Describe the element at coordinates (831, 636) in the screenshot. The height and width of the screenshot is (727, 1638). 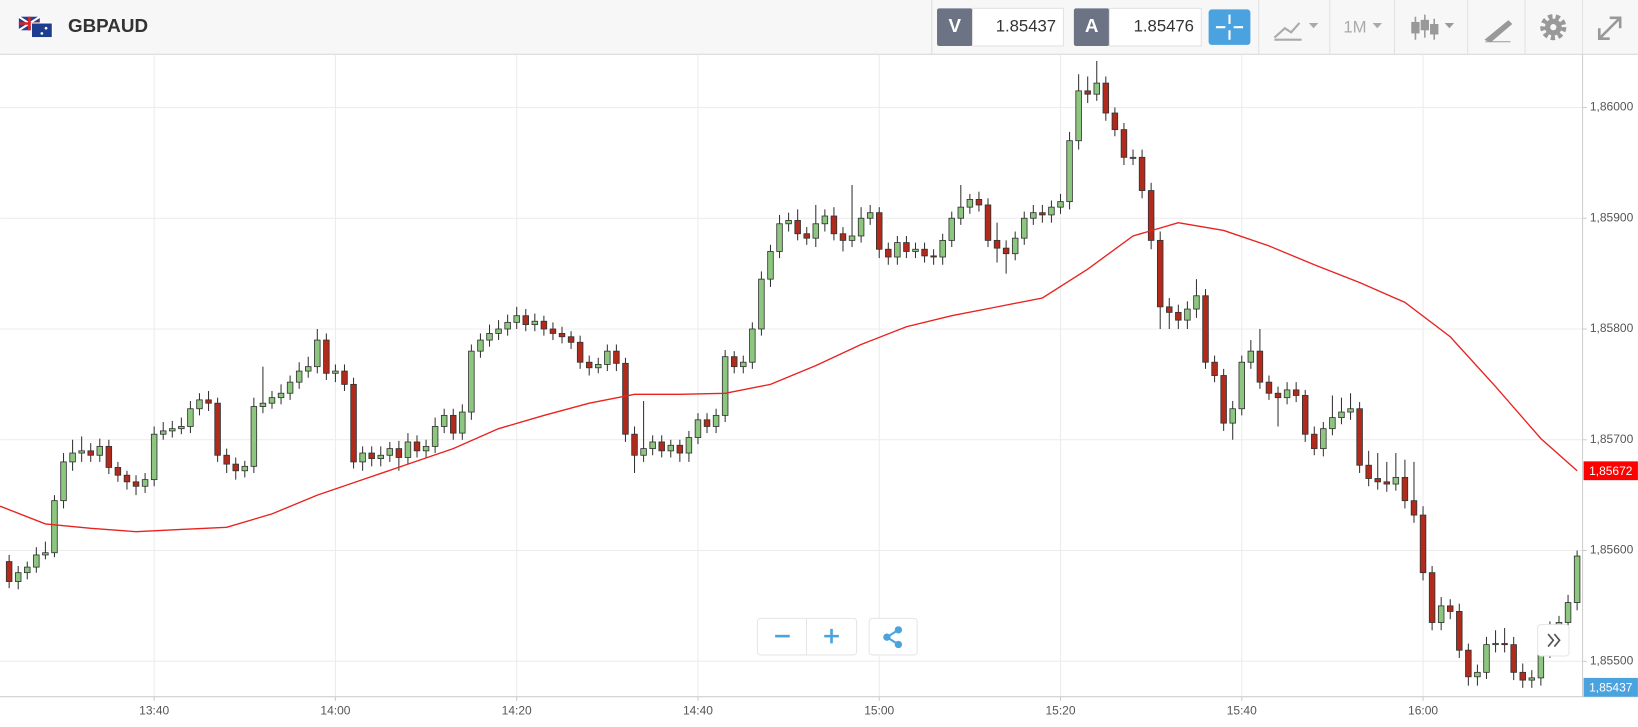
I see `zoom-in-button` at that location.